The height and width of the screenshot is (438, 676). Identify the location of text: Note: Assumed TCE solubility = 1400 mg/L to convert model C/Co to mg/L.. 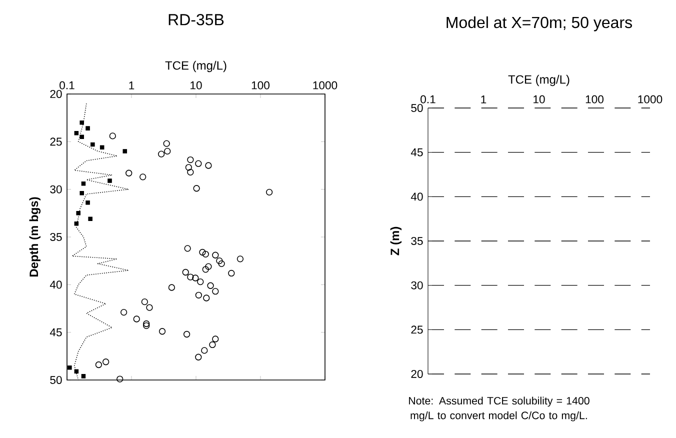
(499, 409).